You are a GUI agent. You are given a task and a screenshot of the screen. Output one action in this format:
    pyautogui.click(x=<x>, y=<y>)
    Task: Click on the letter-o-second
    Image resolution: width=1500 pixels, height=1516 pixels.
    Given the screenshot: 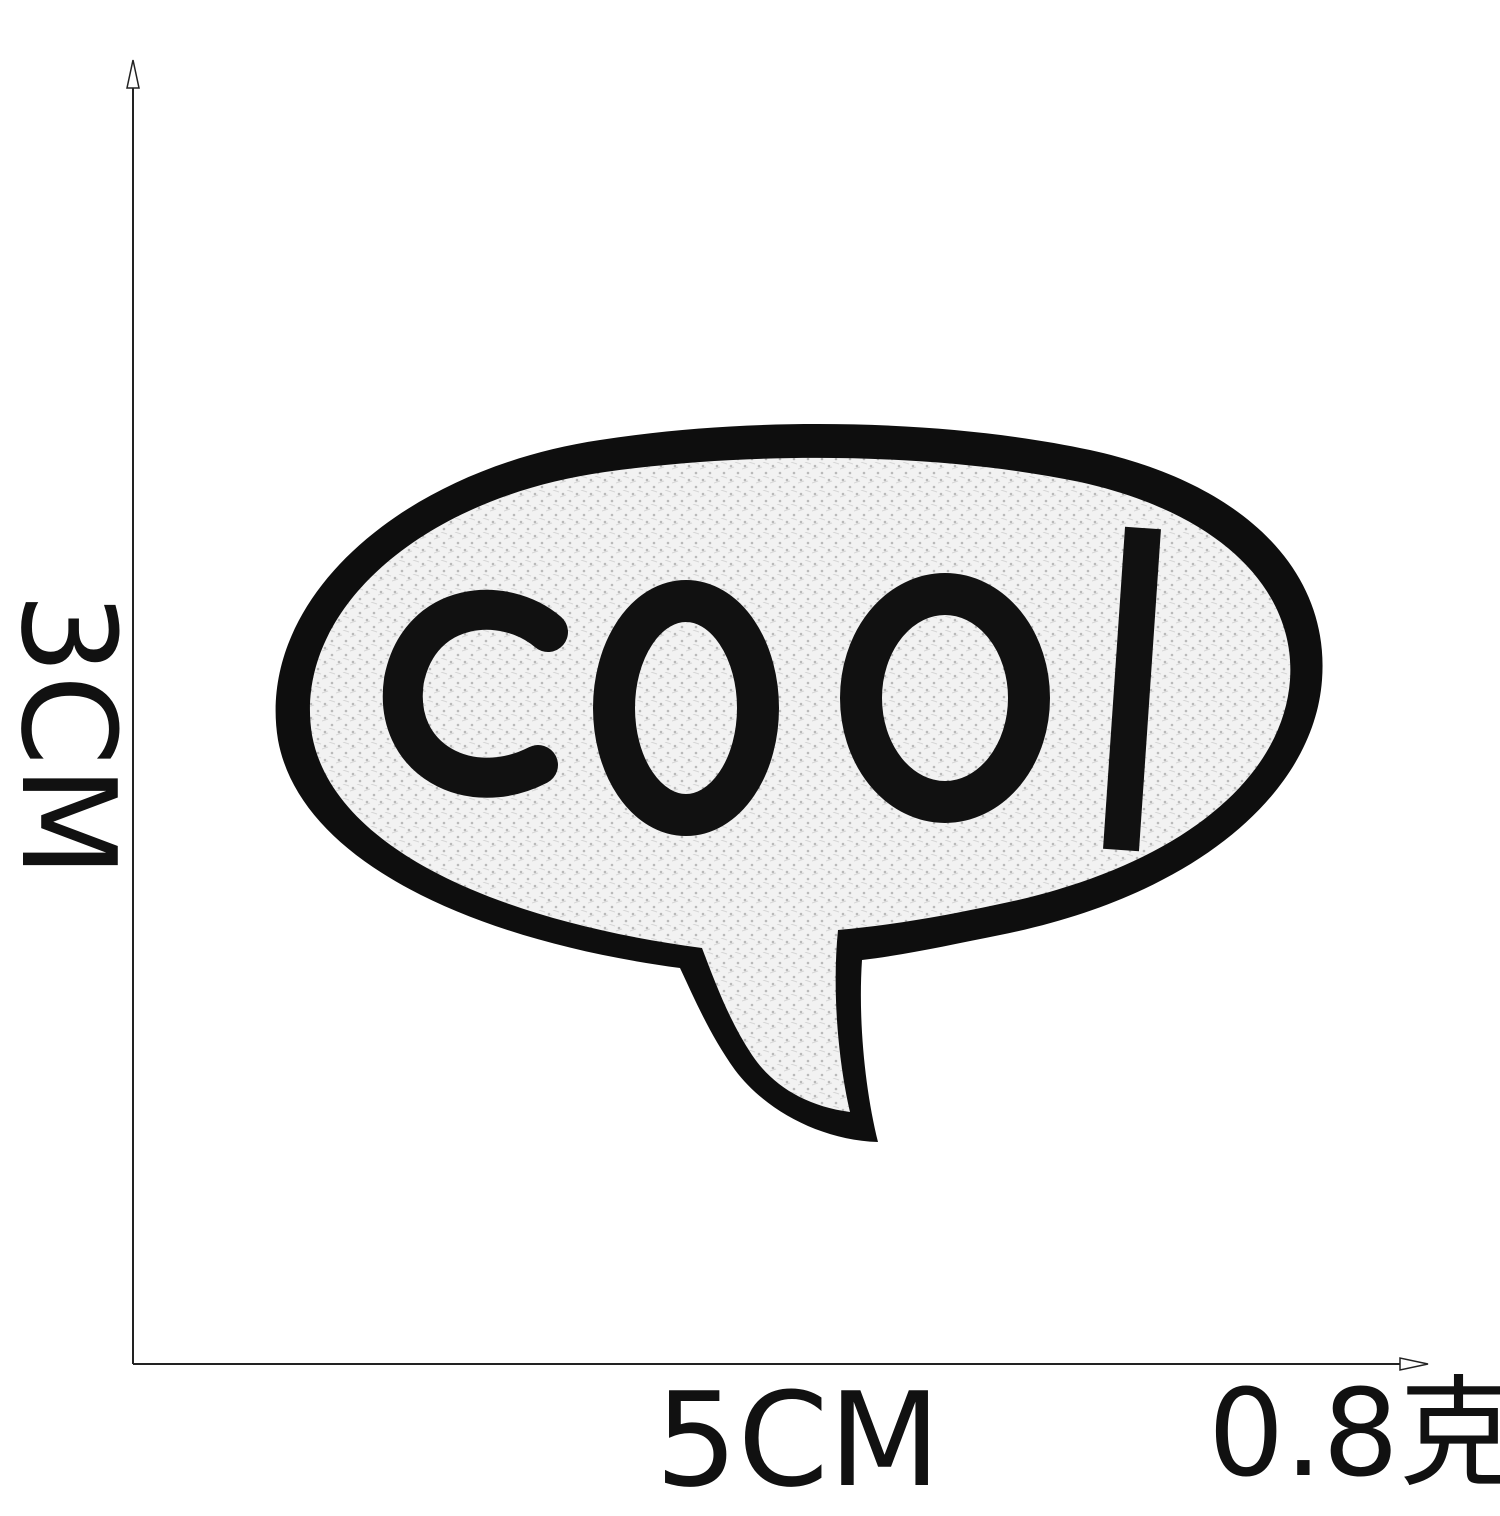 What is the action you would take?
    pyautogui.click(x=945, y=698)
    